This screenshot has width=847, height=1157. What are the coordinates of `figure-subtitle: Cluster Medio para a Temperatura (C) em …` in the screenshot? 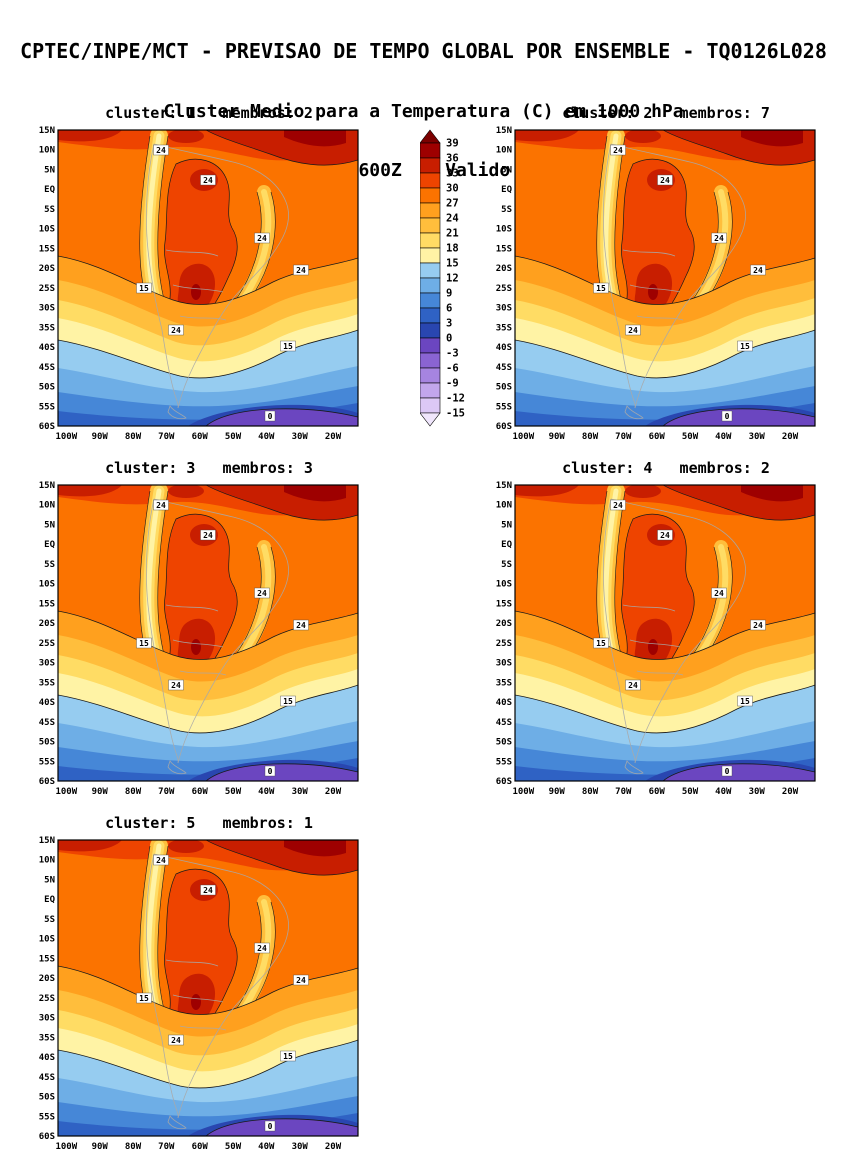 It's located at (423, 111).